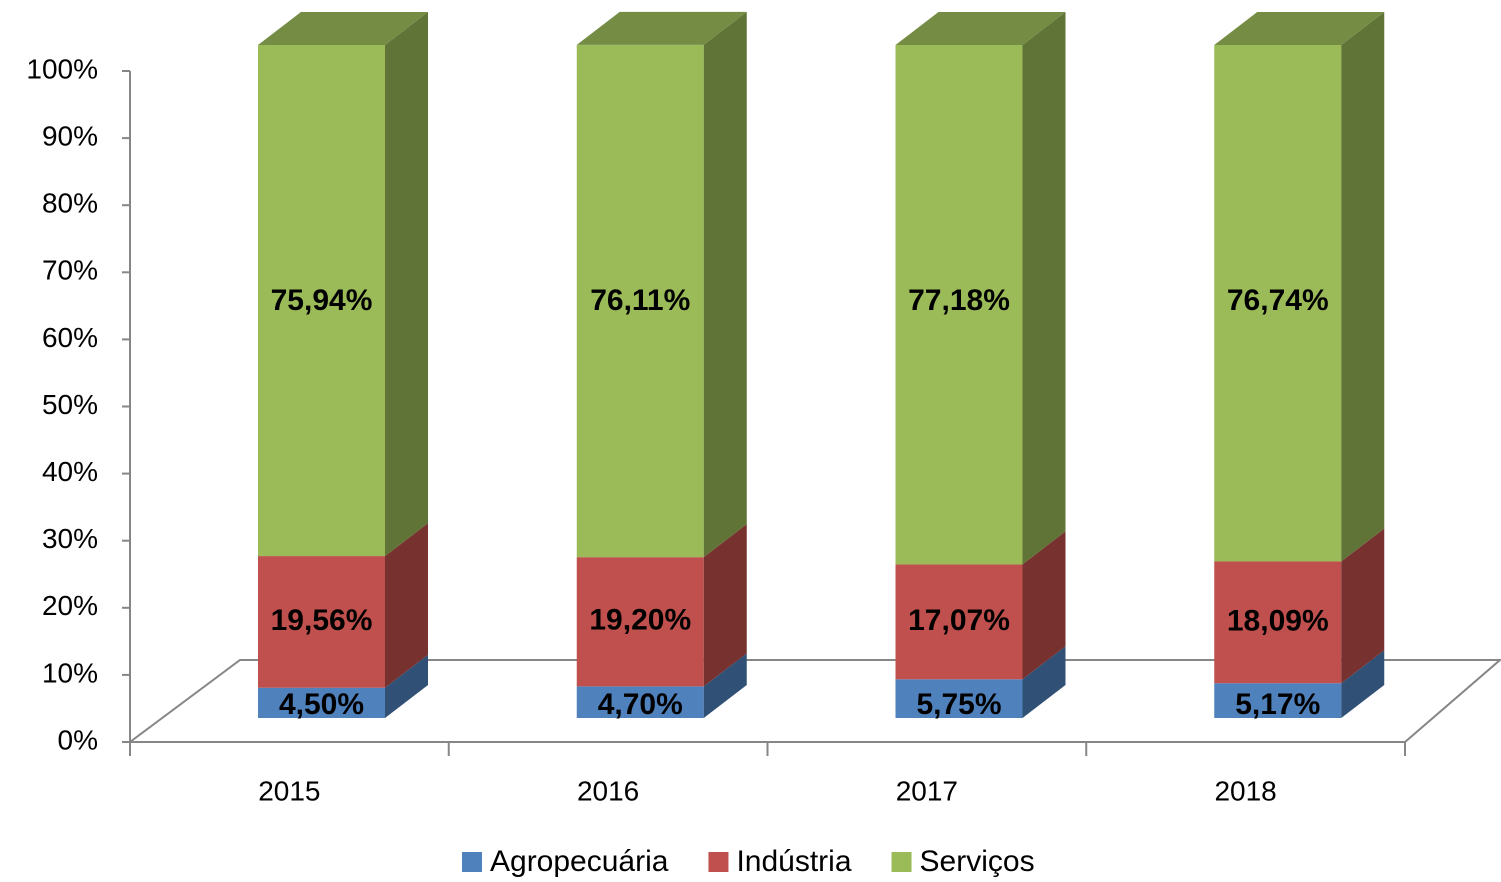 This screenshot has width=1501, height=882. Describe the element at coordinates (1278, 300) in the screenshot. I see `data-label: 76,74%` at that location.